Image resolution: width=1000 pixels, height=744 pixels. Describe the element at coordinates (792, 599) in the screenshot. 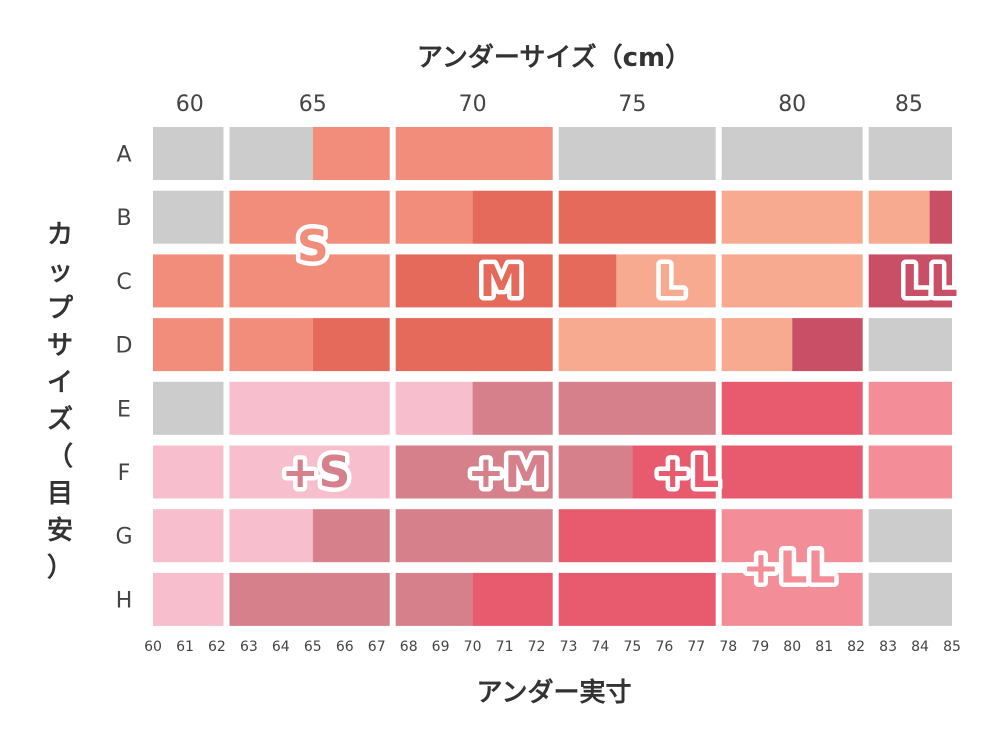

I see `cell-H-5-+LL` at that location.